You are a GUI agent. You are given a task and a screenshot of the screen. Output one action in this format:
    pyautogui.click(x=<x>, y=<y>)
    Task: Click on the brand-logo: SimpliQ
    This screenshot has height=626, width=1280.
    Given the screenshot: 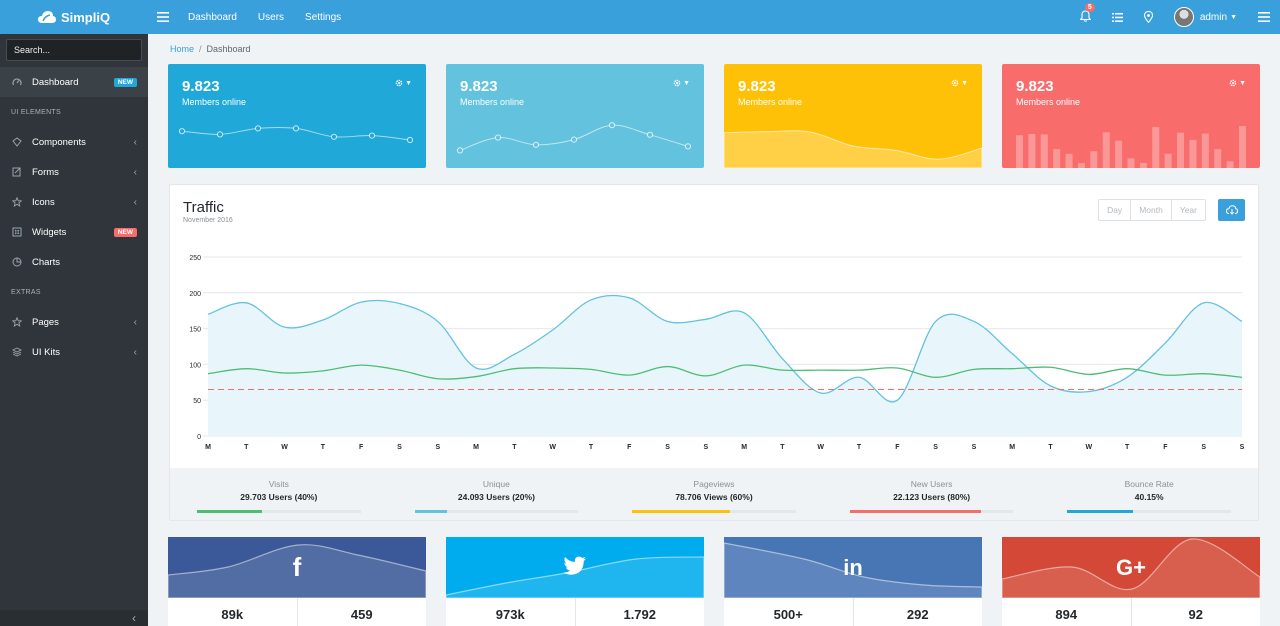 What is the action you would take?
    pyautogui.click(x=74, y=17)
    